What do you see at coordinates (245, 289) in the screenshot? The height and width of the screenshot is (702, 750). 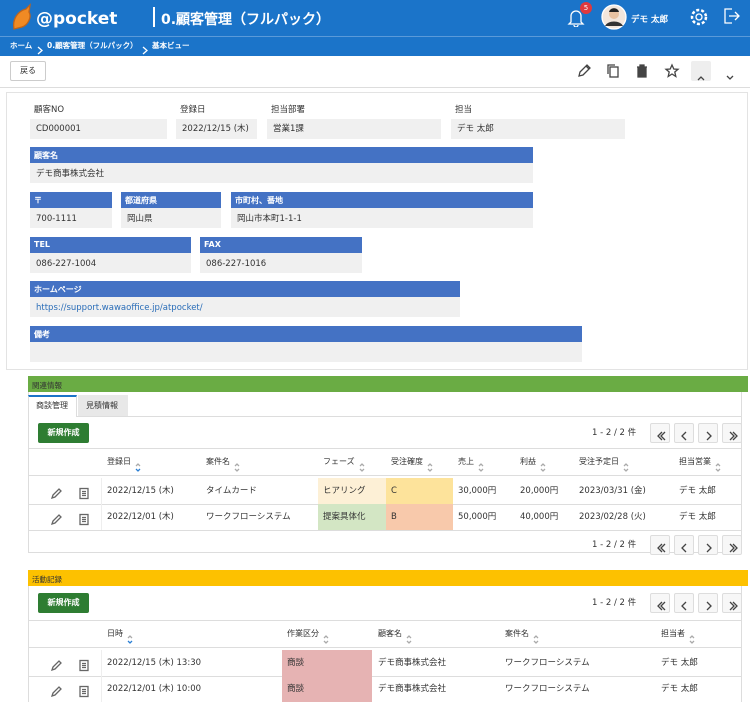 I see `field-label: ホームページ` at bounding box center [245, 289].